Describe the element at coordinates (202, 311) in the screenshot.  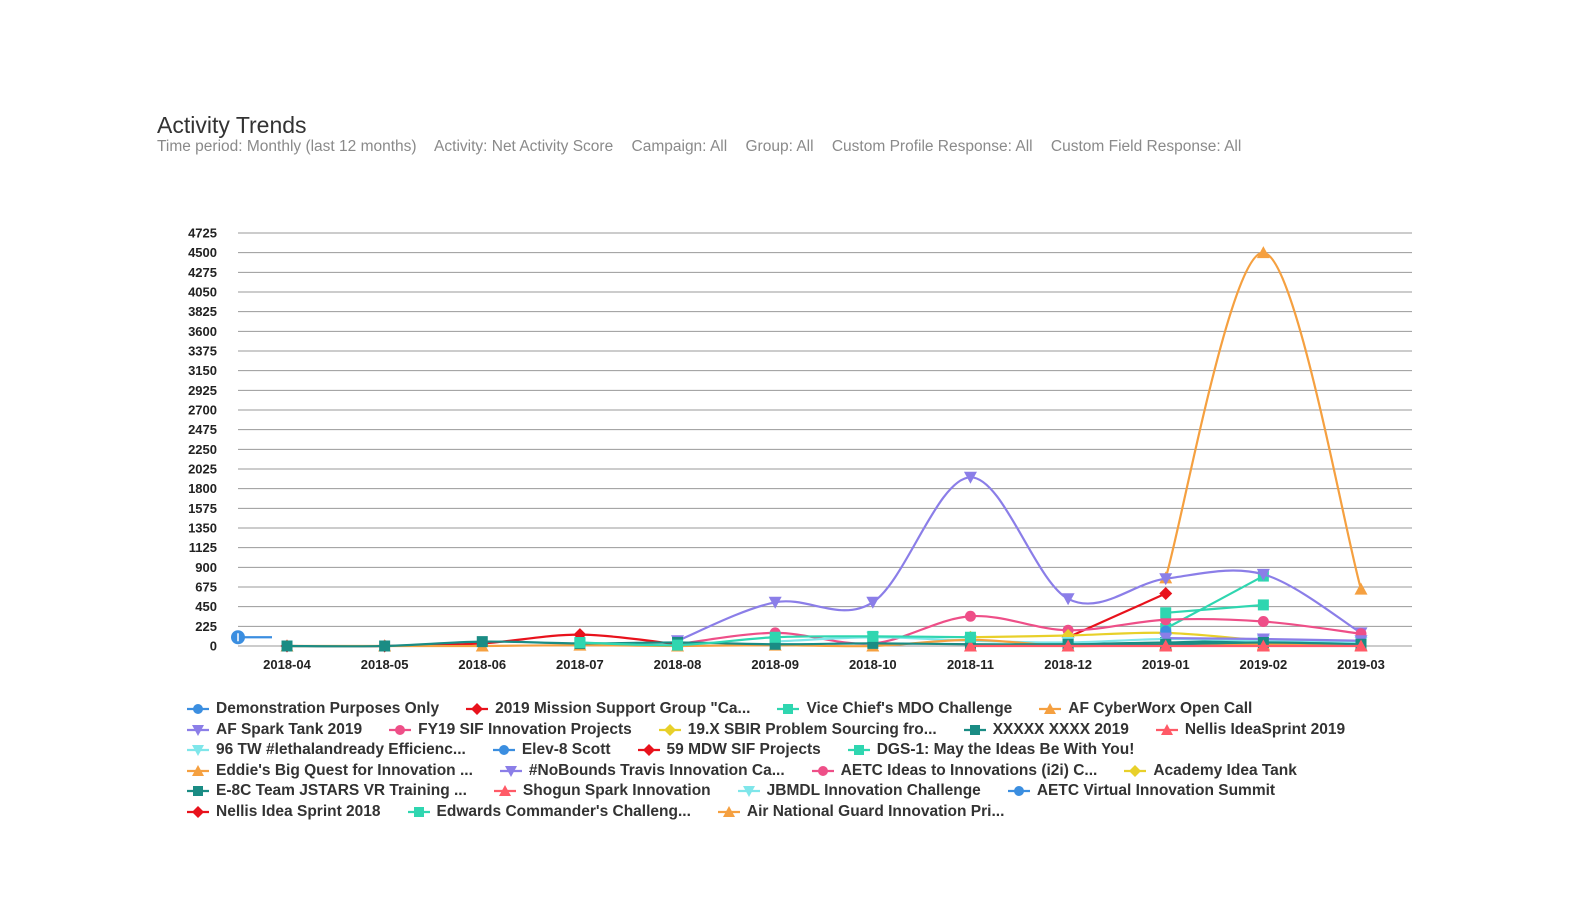
I see `y-tick-label: 3825` at that location.